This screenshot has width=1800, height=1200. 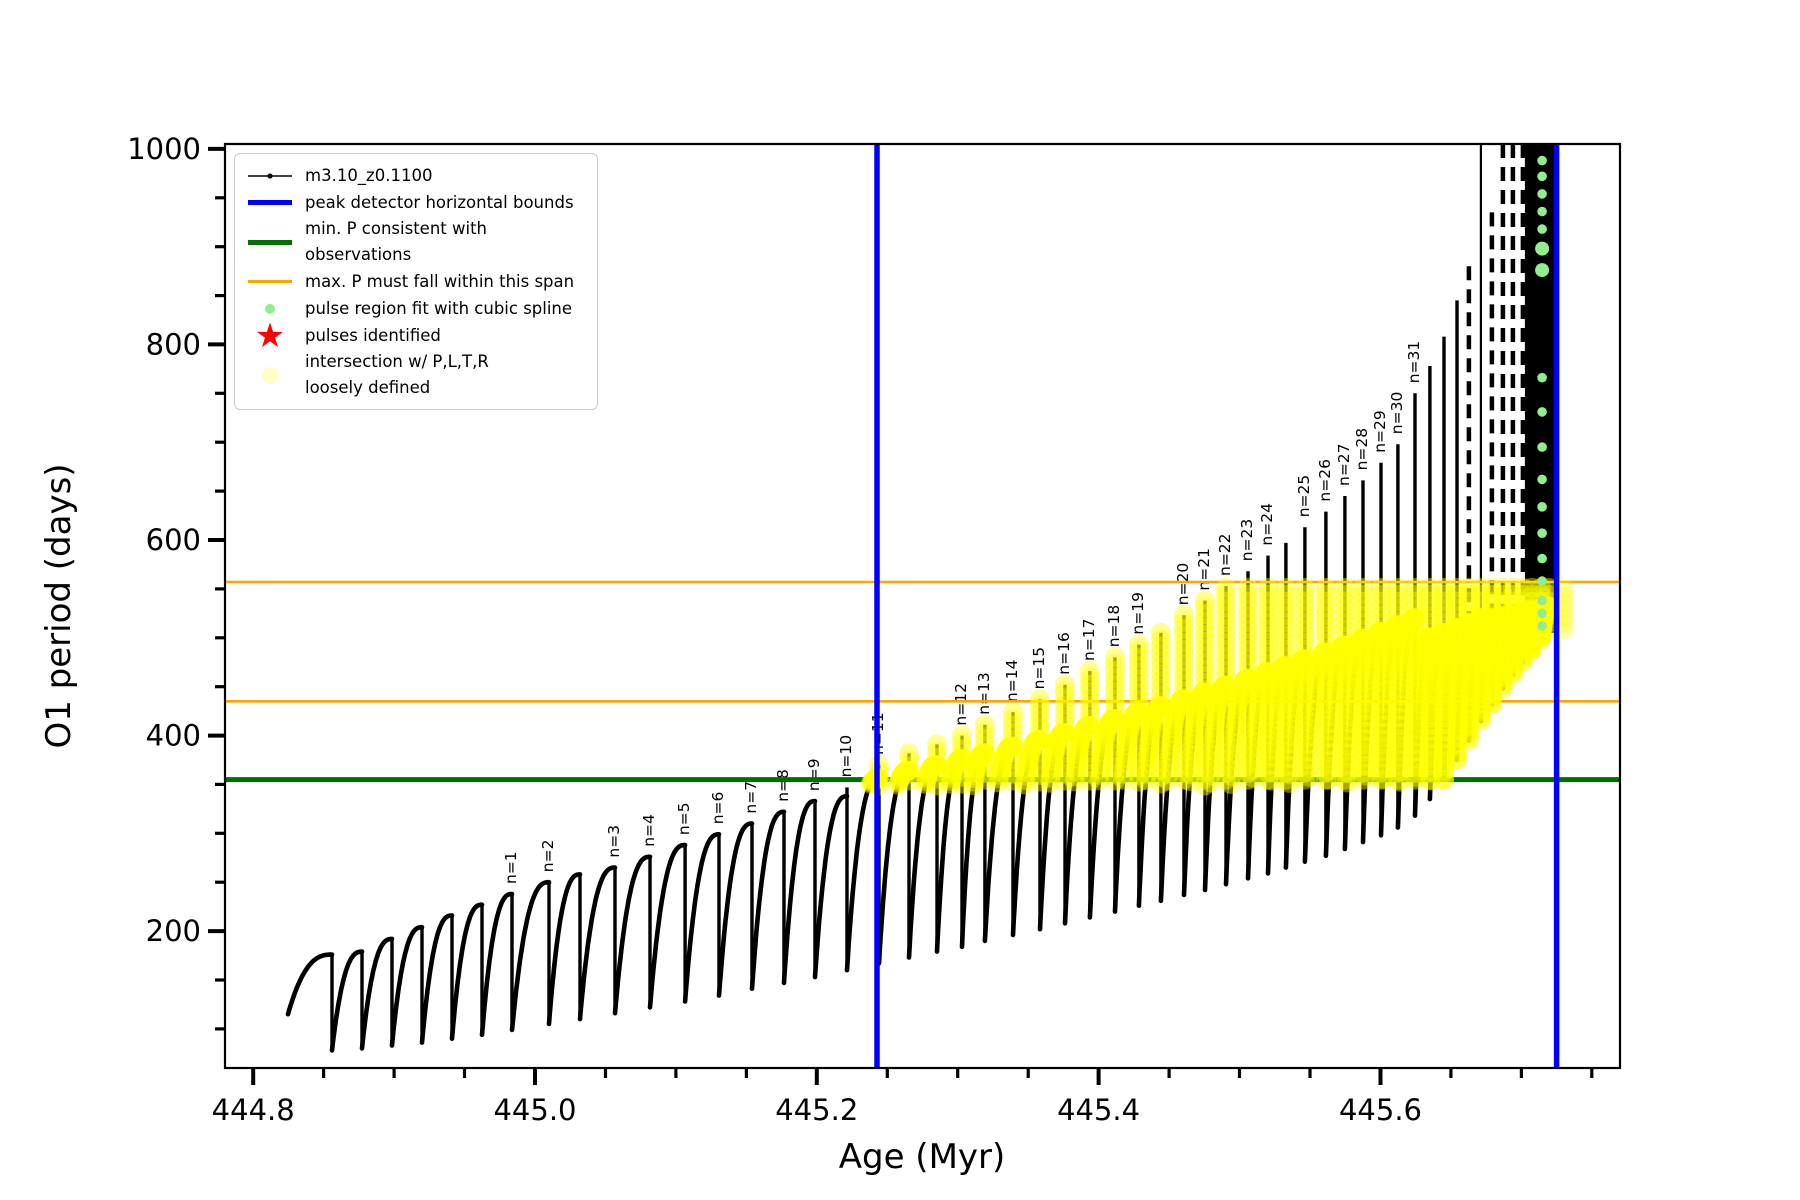 I want to click on legend-item-min-p: min. P consistent with observations, so click(x=417, y=242).